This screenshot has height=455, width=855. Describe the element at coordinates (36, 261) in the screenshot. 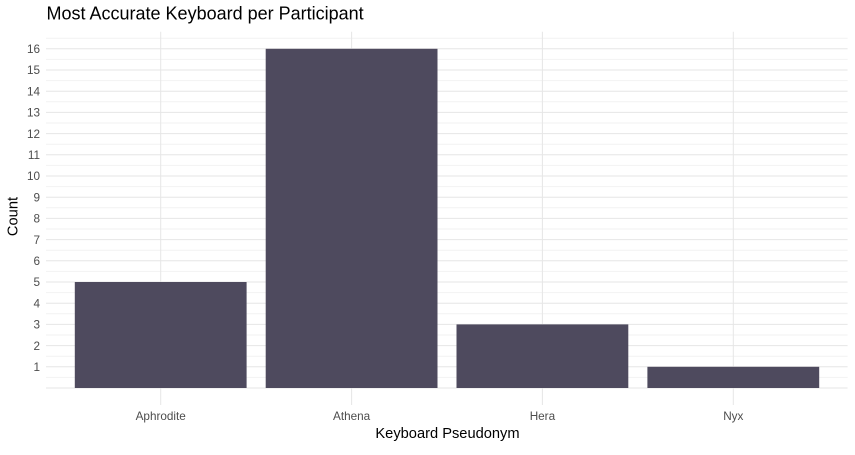

I see `svg-text: 6` at that location.